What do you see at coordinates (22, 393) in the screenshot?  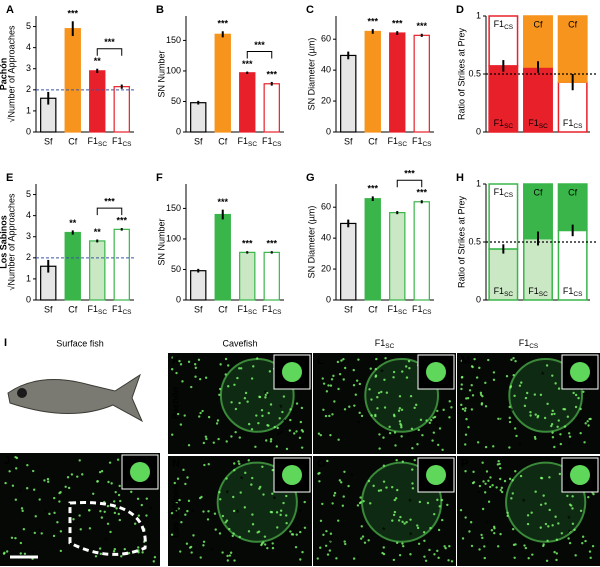 I see `fish-eye` at bounding box center [22, 393].